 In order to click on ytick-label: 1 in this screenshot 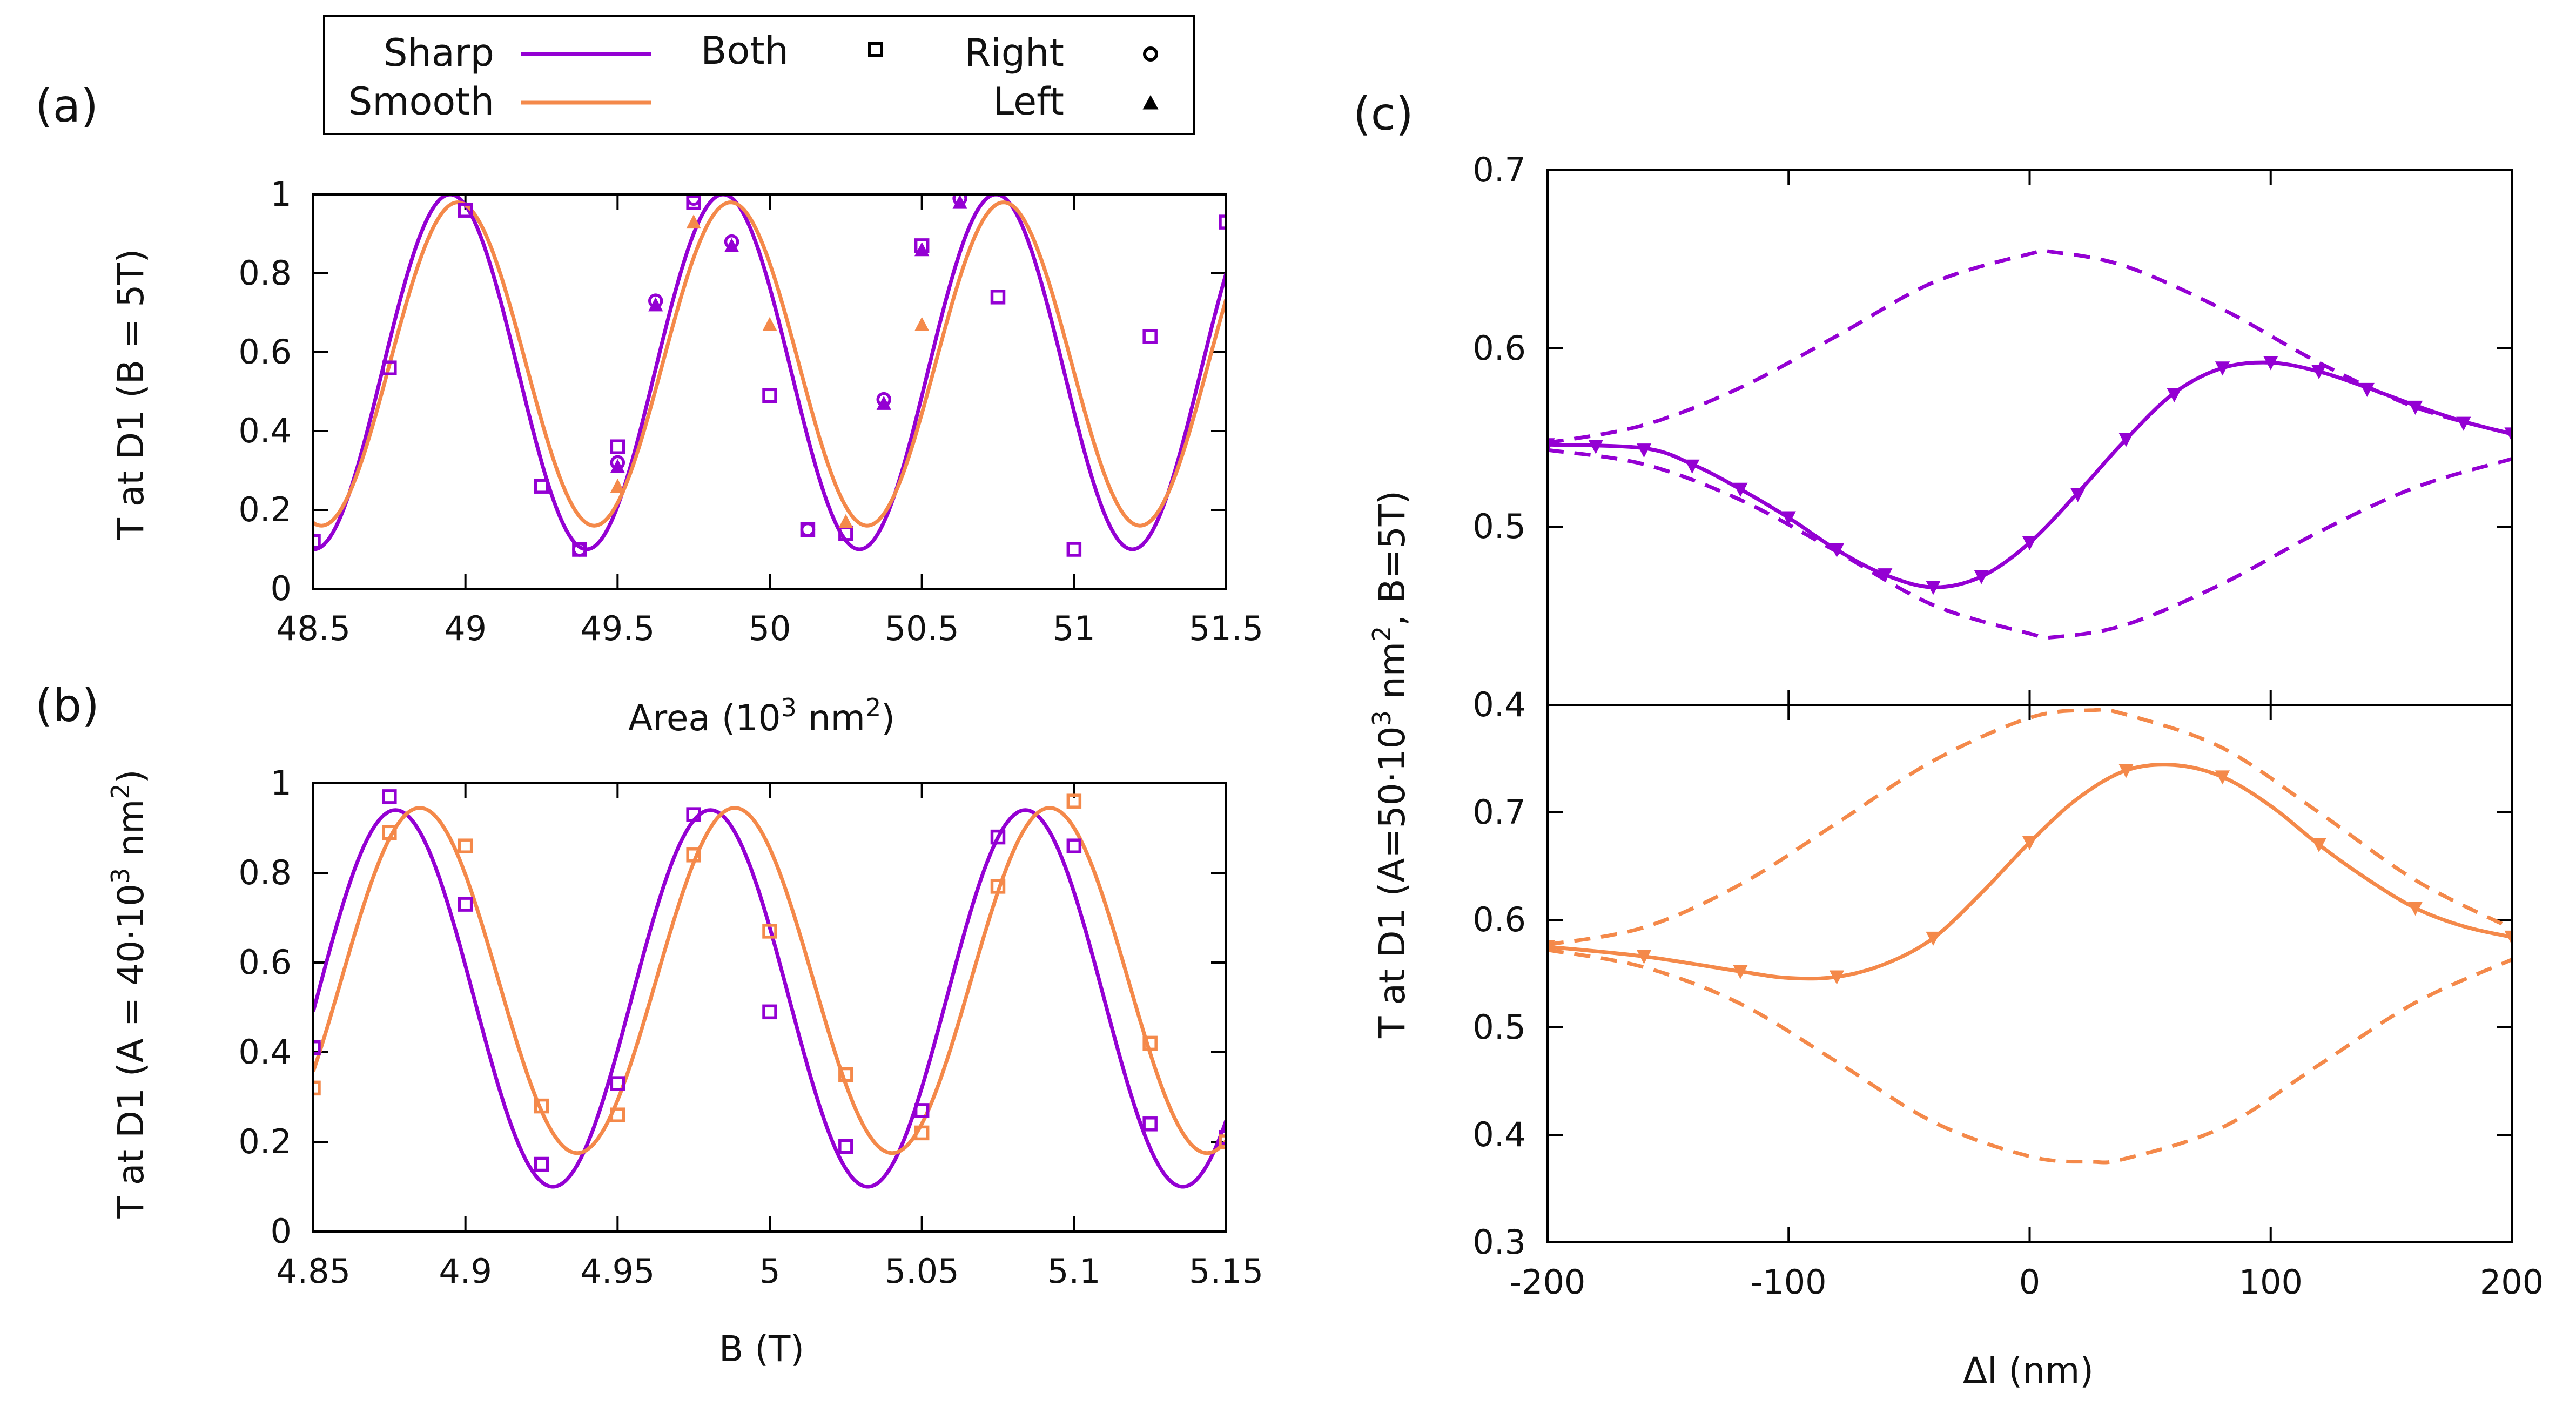, I will do `click(281, 194)`.